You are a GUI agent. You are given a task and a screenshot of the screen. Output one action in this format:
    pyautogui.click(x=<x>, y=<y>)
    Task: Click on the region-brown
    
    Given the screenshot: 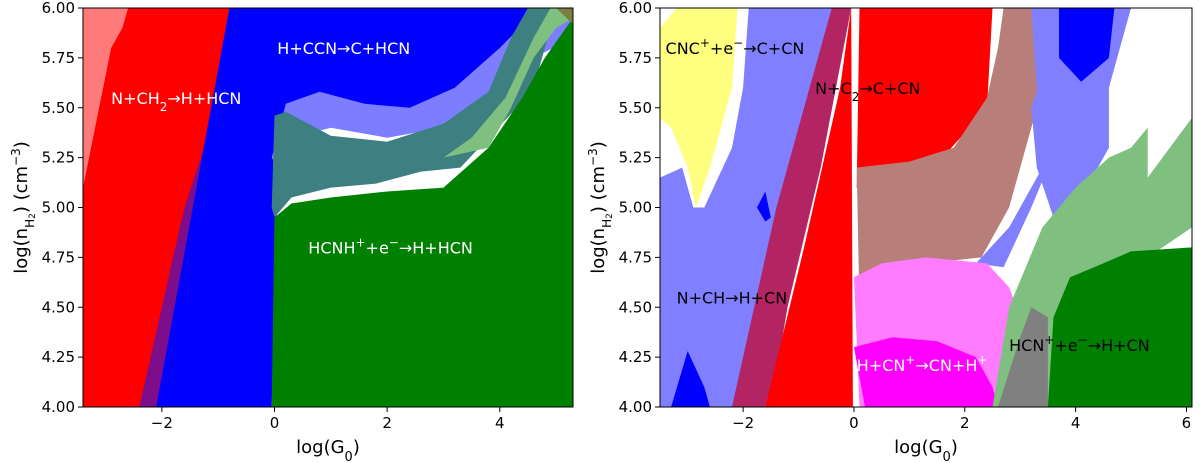 What is the action you would take?
    pyautogui.click(x=971, y=158)
    